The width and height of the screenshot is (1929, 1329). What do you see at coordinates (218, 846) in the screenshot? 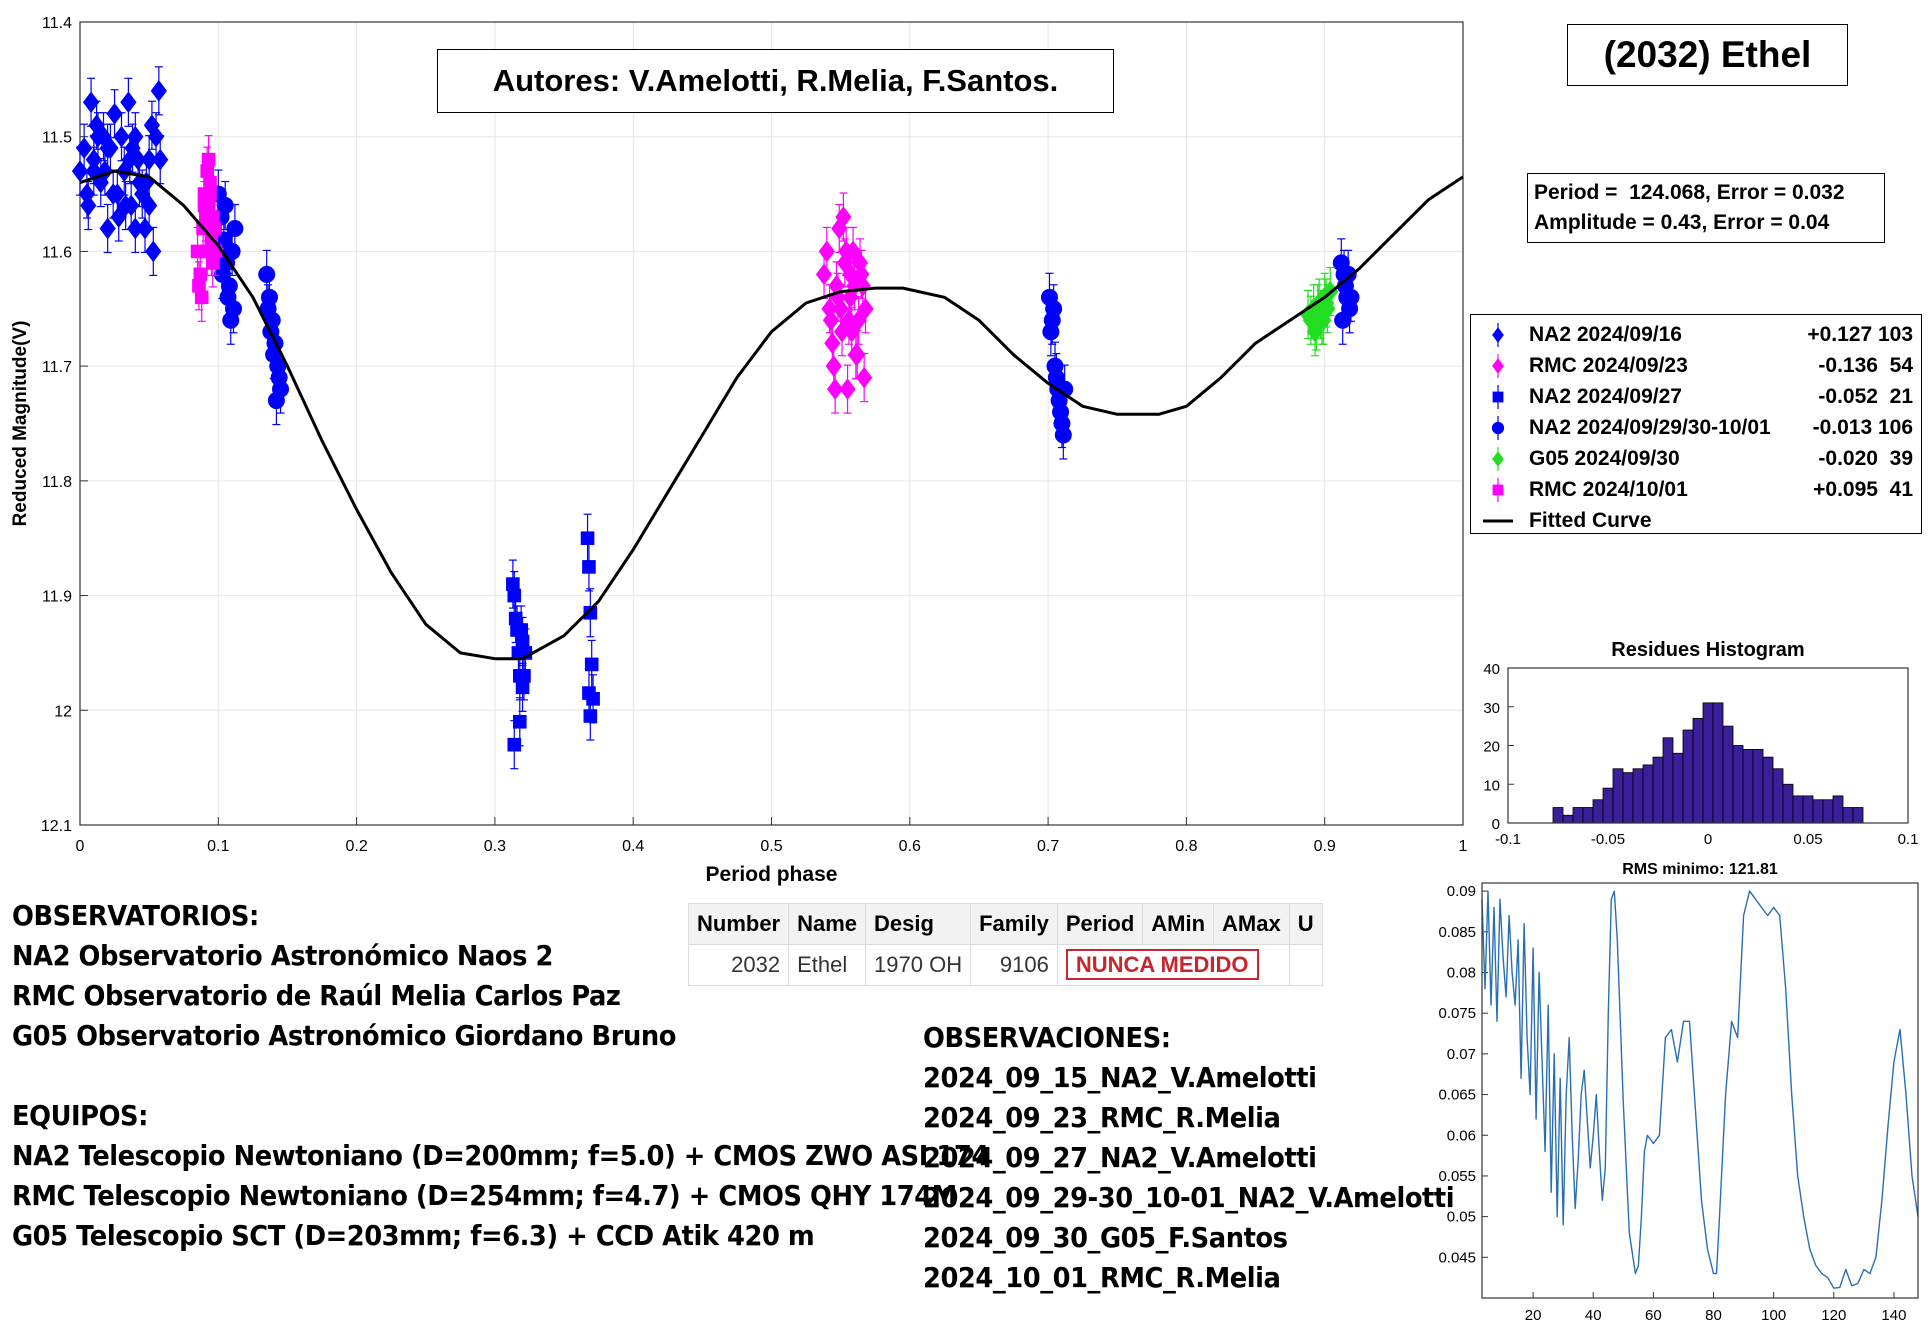
I see `x-tick-label: 0.1` at bounding box center [218, 846].